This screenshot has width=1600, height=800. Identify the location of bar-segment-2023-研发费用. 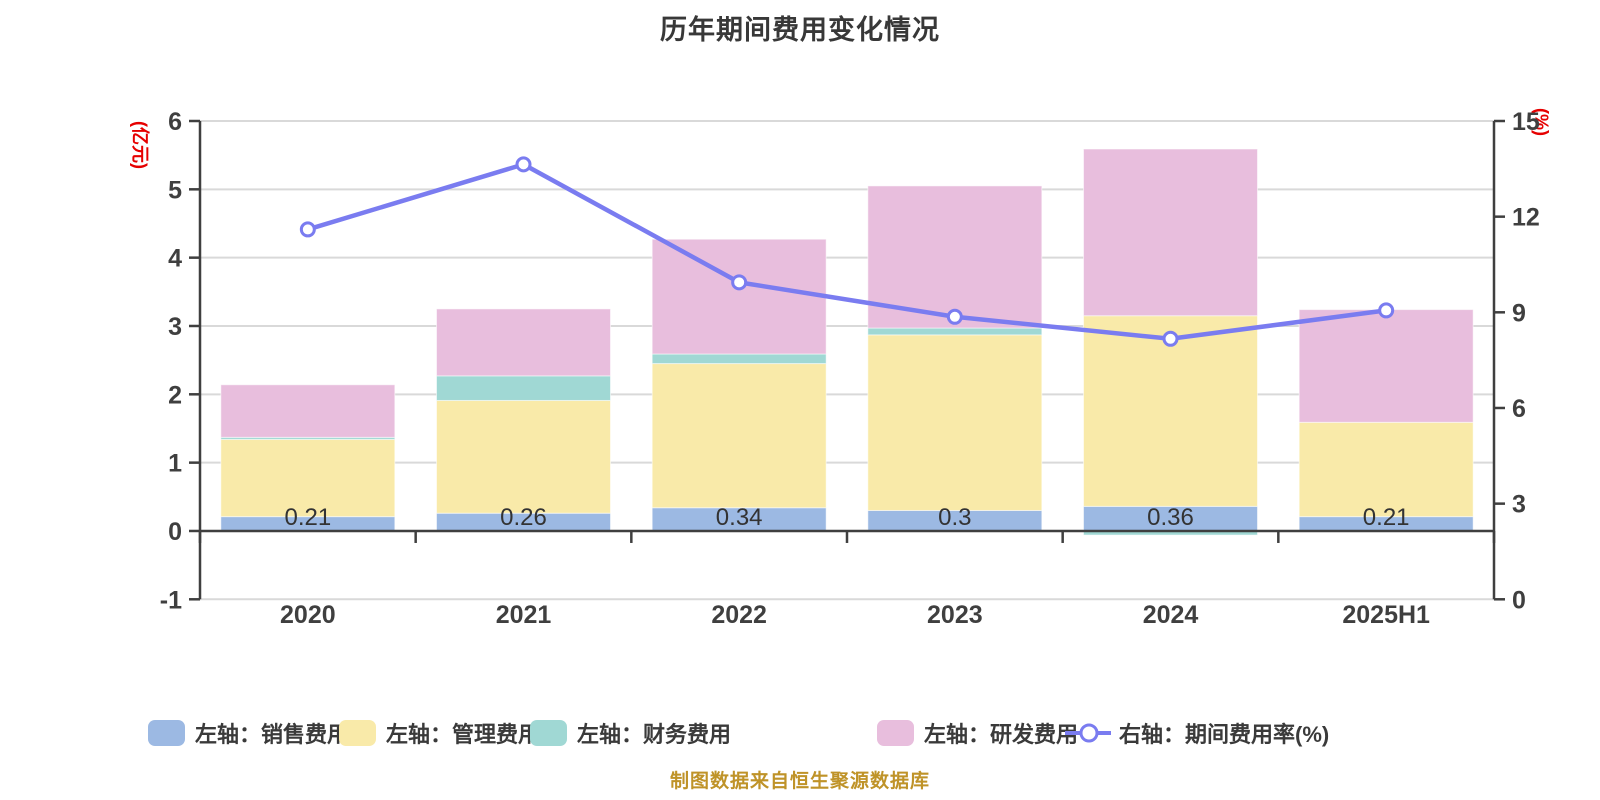
(955, 257).